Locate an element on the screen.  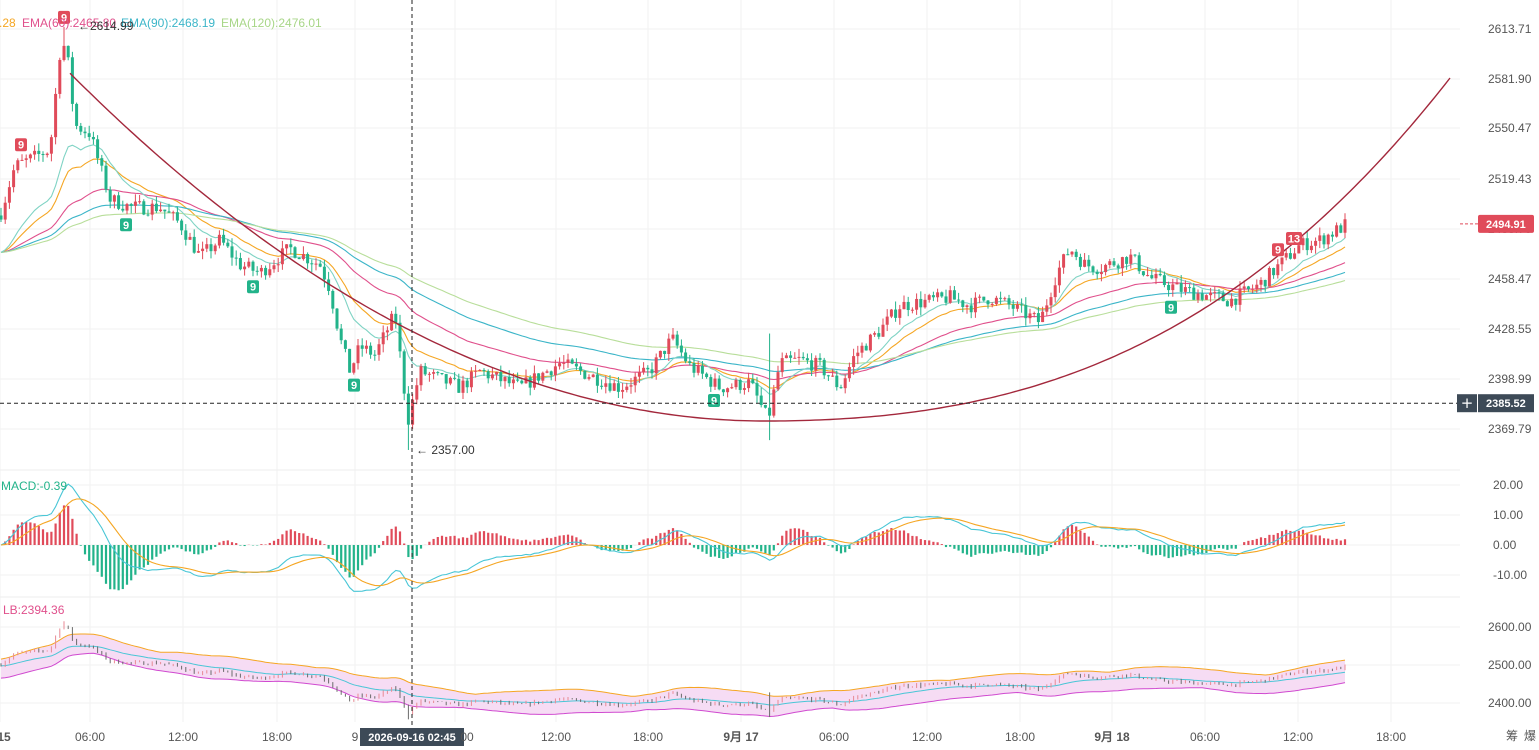
y-tick-label: 2519.43 is located at coordinates (1510, 179).